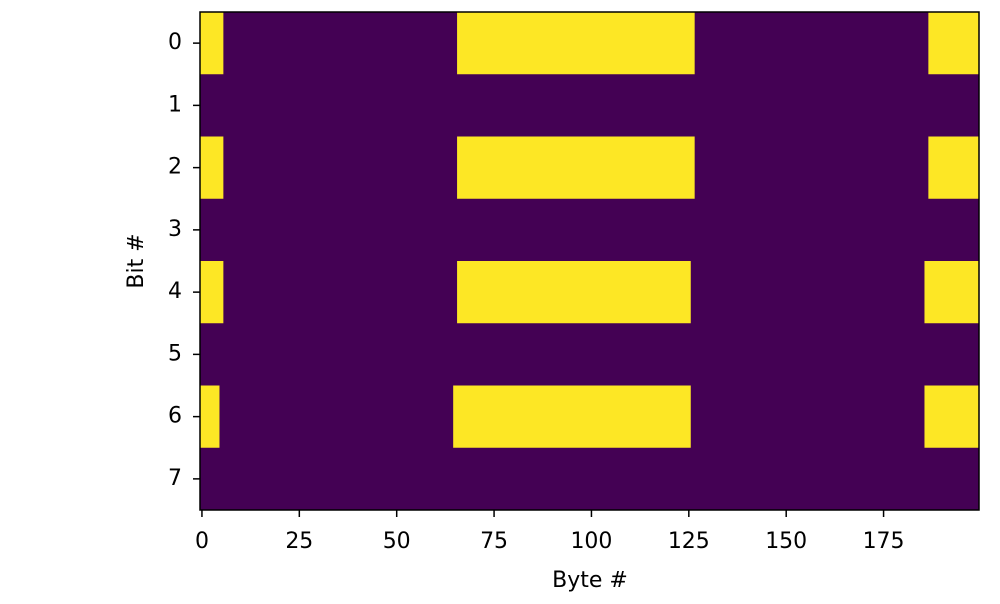  I want to click on x-tick-label: 150, so click(786, 541).